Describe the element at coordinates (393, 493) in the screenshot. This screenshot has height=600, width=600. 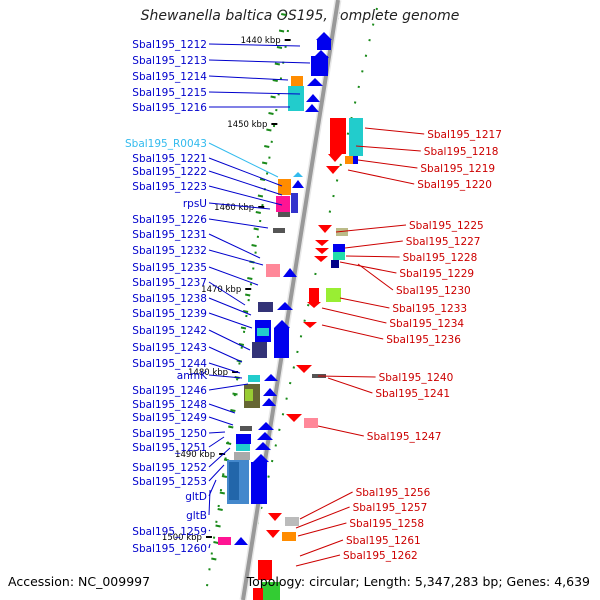
I see `right-gene-label: Sbal195_1256` at that location.